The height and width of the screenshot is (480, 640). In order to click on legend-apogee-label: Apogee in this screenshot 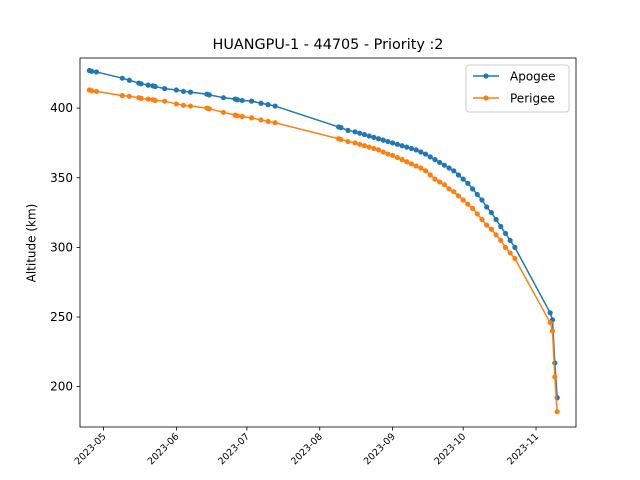, I will do `click(533, 77)`.